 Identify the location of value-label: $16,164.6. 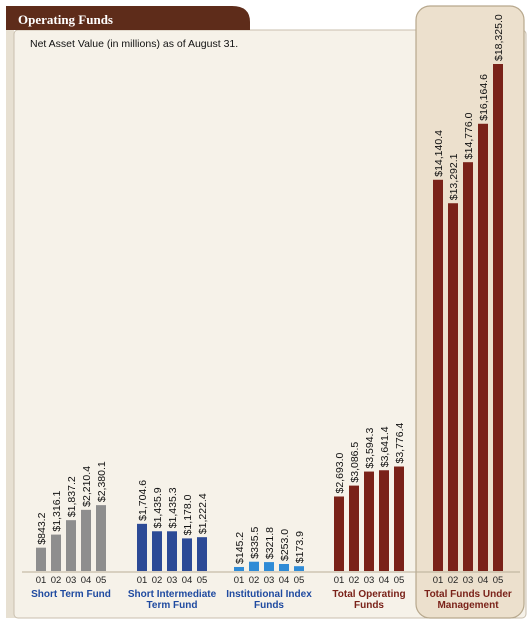
(484, 97).